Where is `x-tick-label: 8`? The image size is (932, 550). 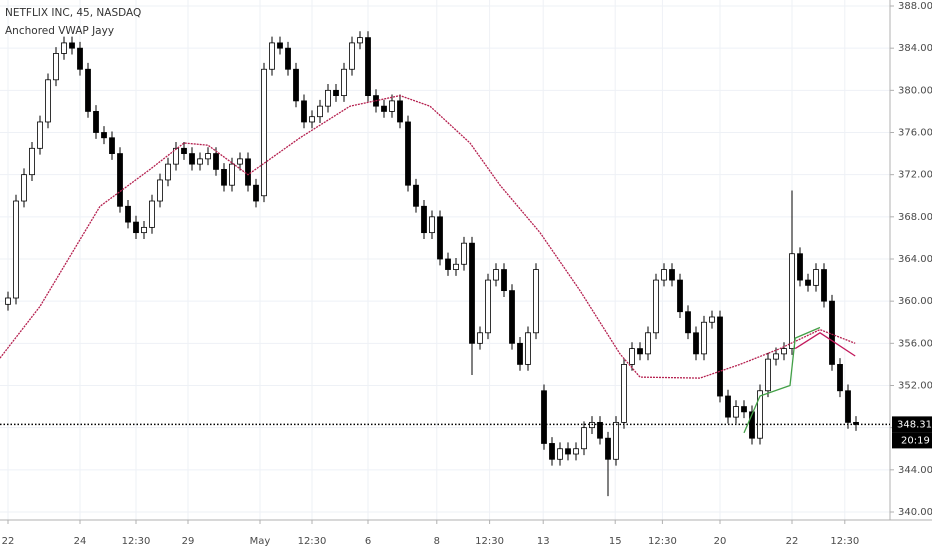
x-tick-label: 8 is located at coordinates (437, 541).